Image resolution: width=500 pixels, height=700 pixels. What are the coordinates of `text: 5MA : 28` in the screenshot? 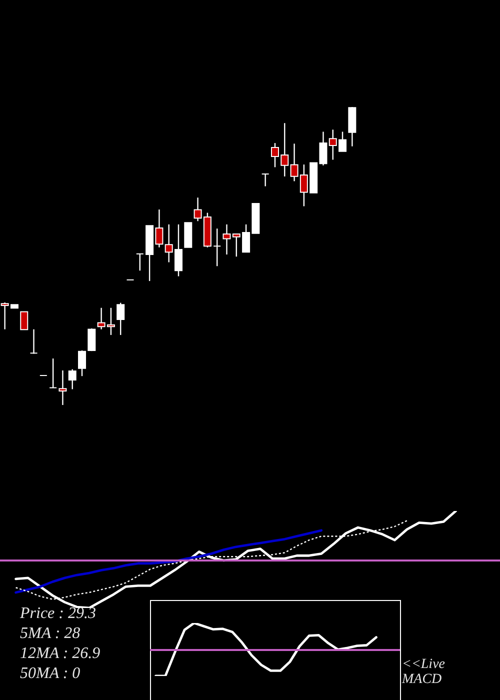 It's located at (50, 634).